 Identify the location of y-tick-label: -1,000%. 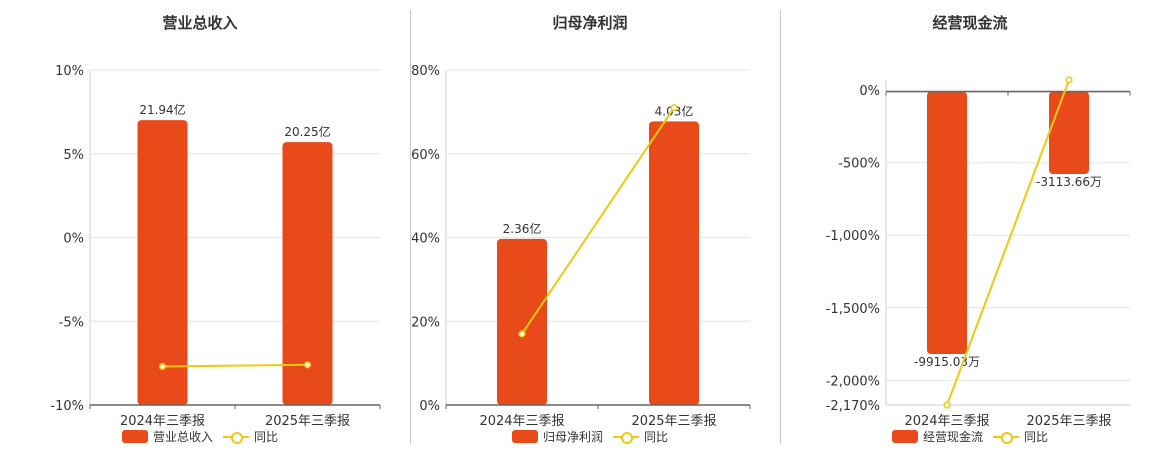
(853, 236).